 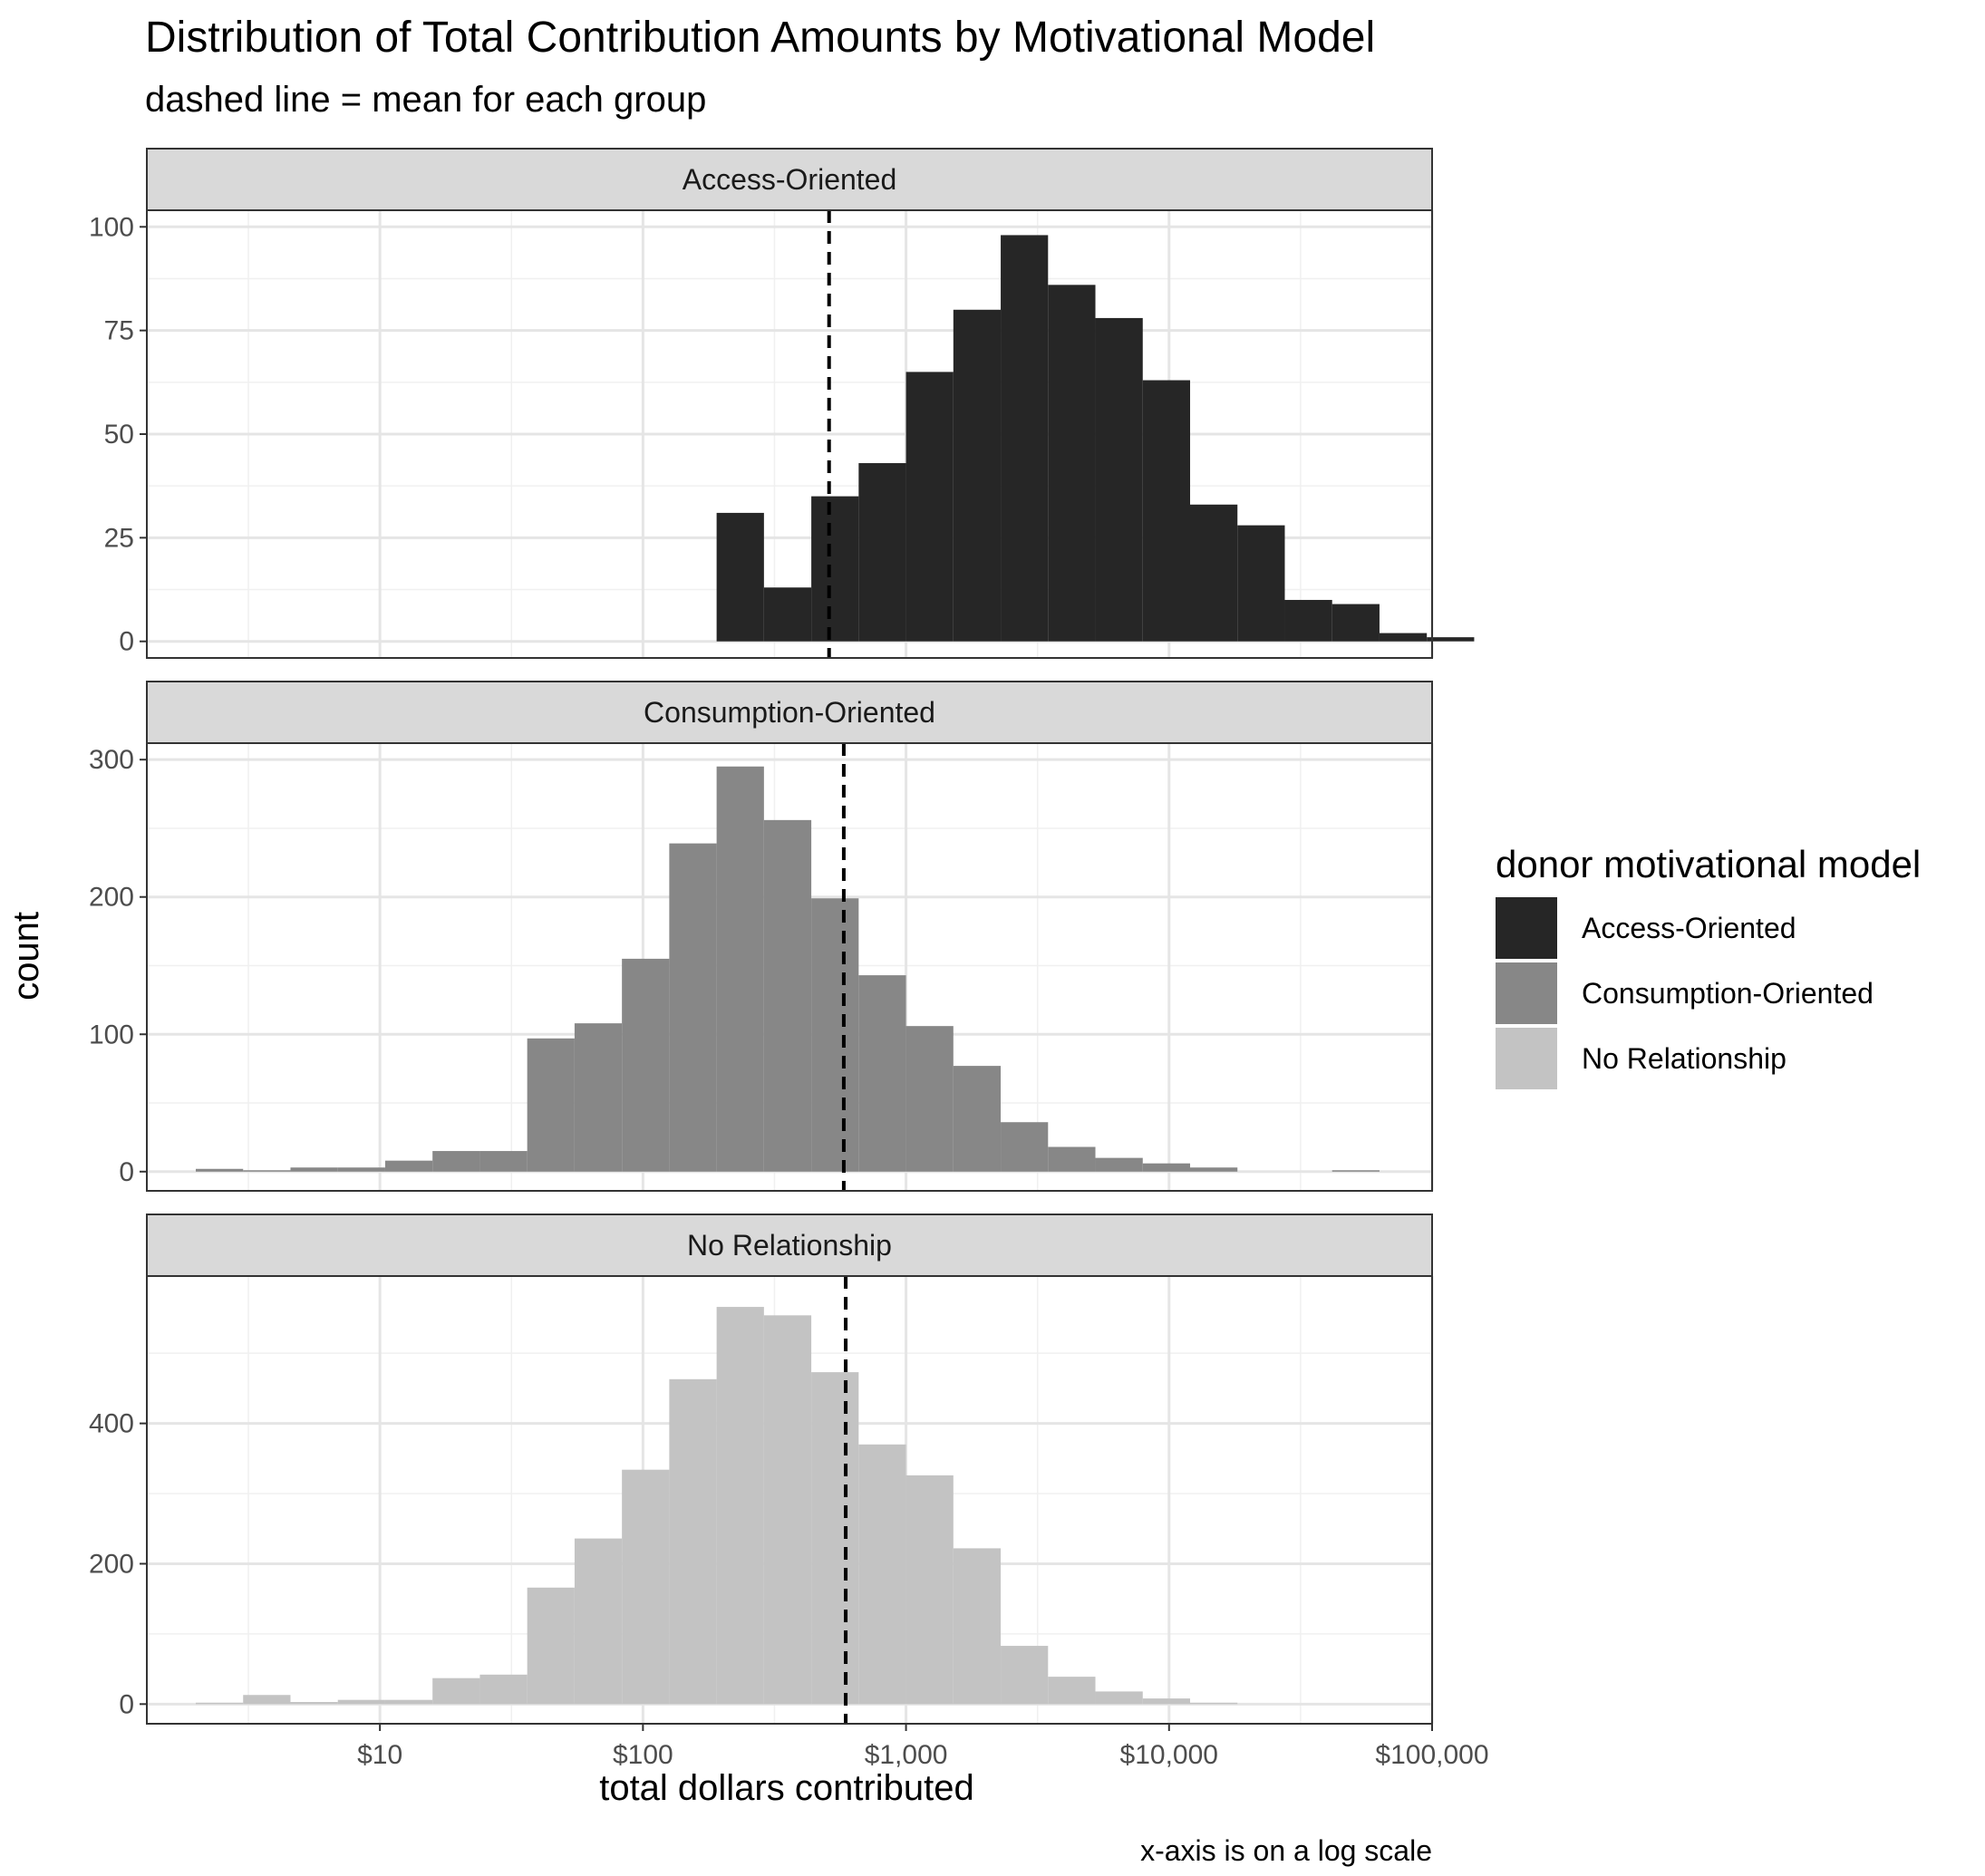 What do you see at coordinates (111, 1424) in the screenshot?
I see `y-tick-label: 400` at bounding box center [111, 1424].